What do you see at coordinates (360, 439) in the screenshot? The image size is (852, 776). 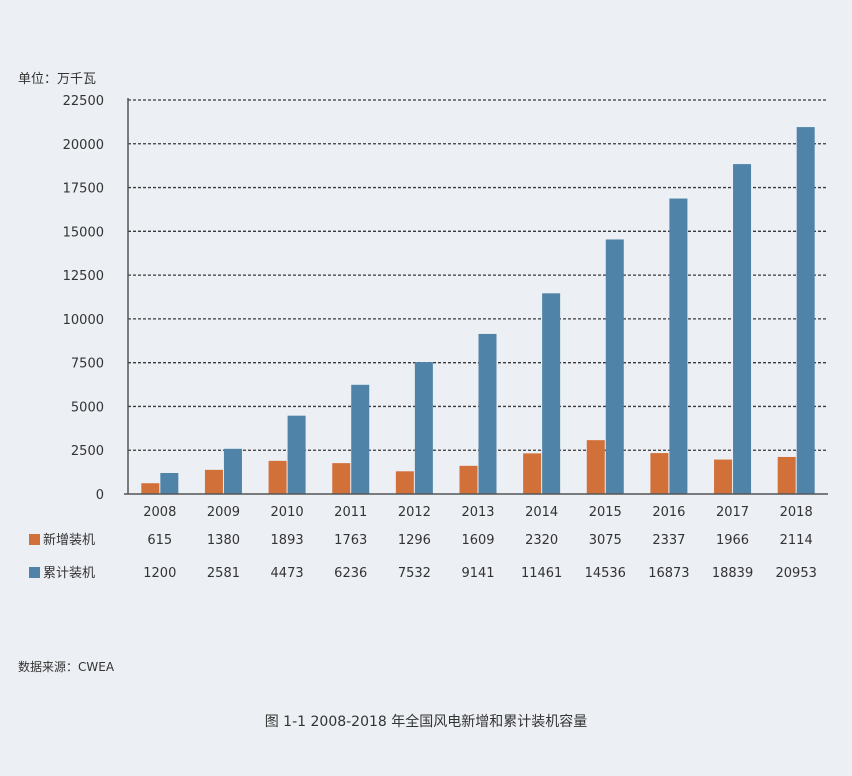 I see `bar-cumulative-2011` at bounding box center [360, 439].